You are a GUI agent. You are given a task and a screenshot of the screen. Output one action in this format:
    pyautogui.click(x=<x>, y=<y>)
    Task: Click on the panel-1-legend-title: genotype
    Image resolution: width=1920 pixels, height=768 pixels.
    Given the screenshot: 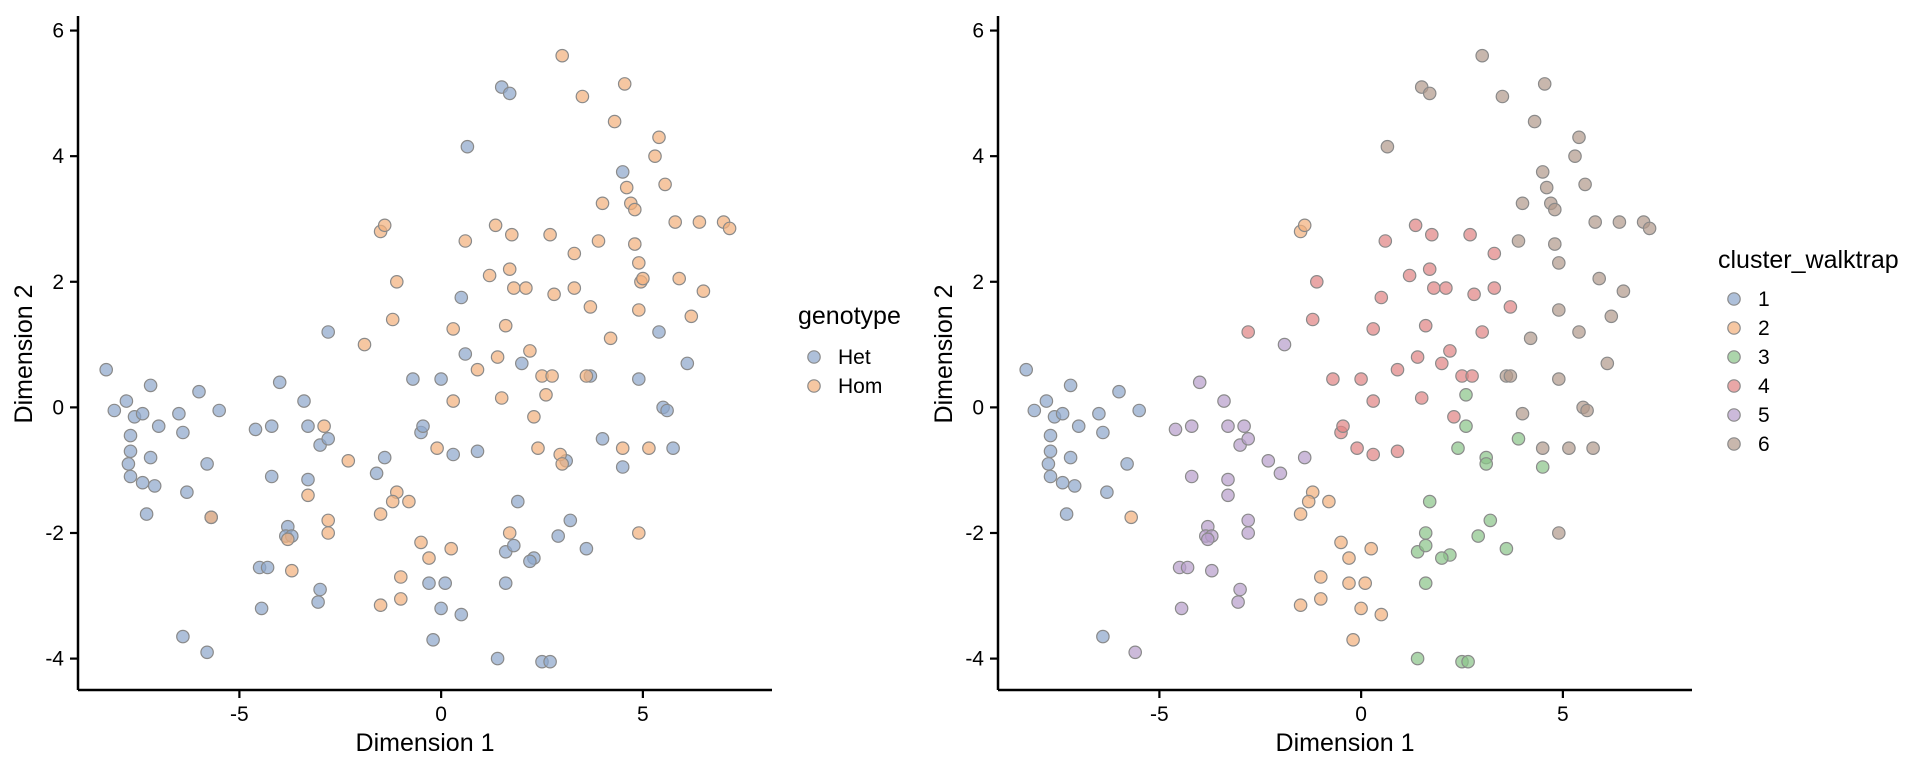 What is the action you would take?
    pyautogui.click(x=849, y=316)
    